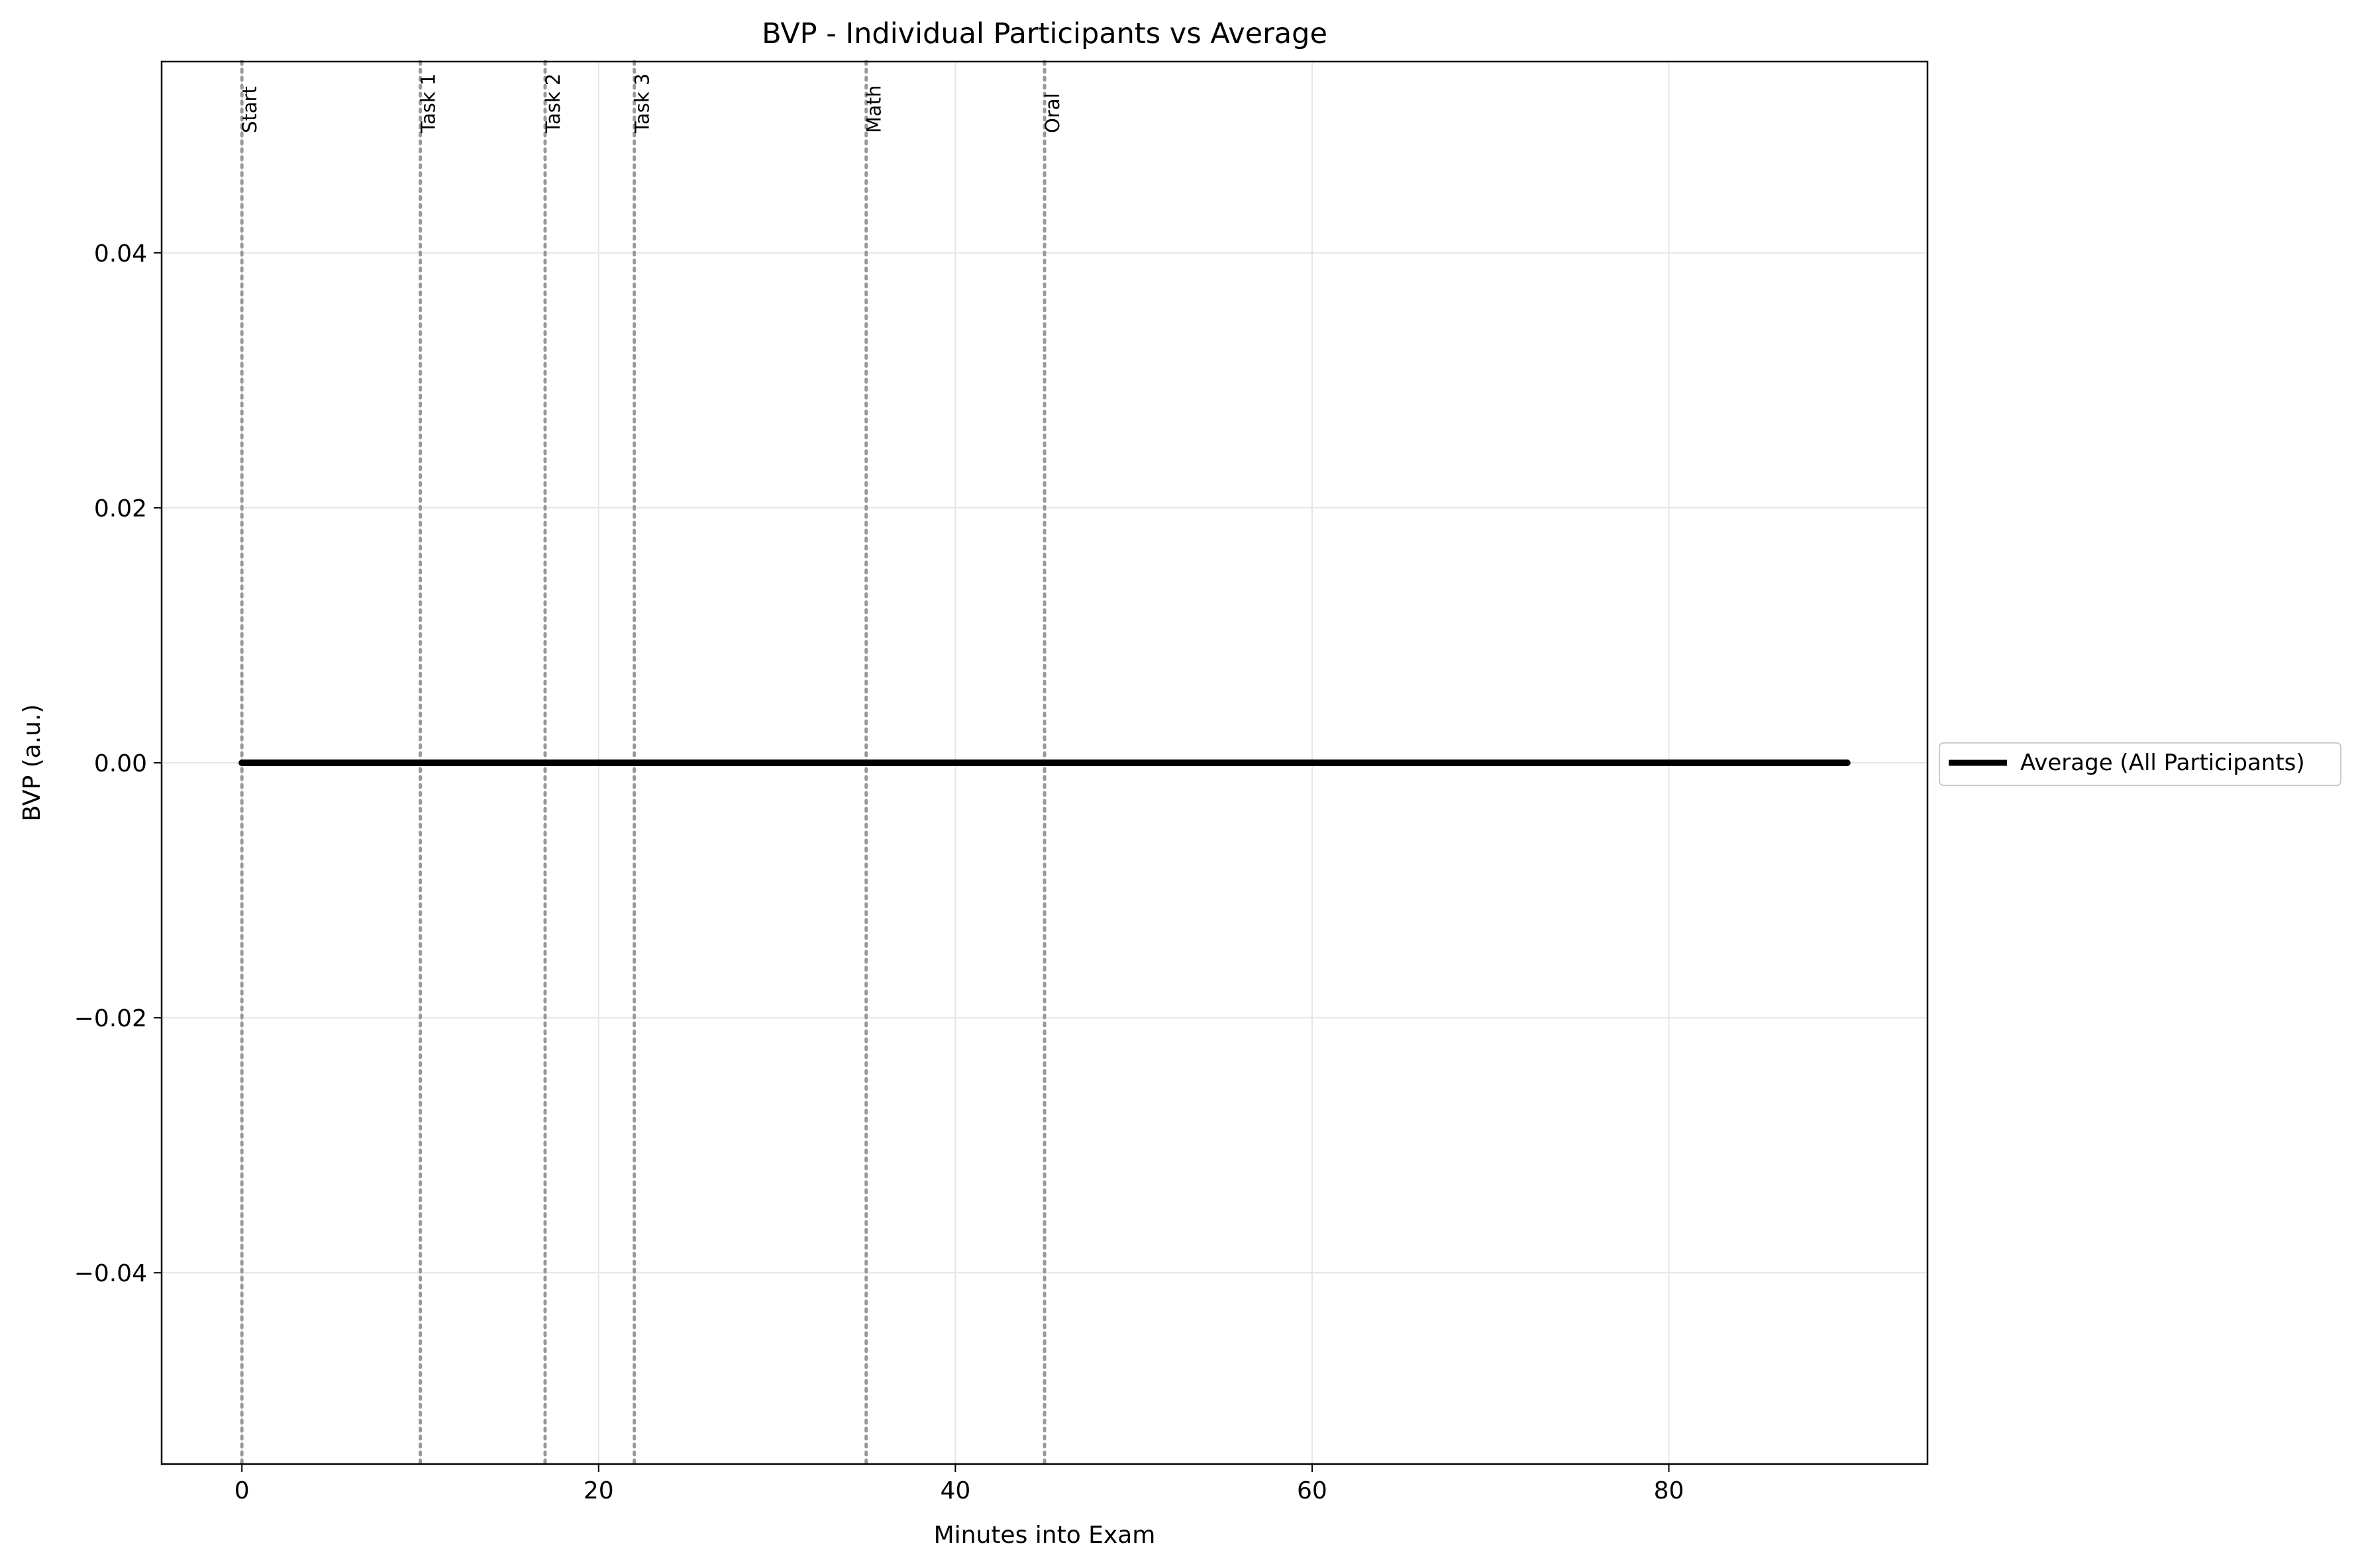 Image resolution: width=2362 pixels, height=1568 pixels. Describe the element at coordinates (599, 1490) in the screenshot. I see `x-tick-label: 20` at that location.